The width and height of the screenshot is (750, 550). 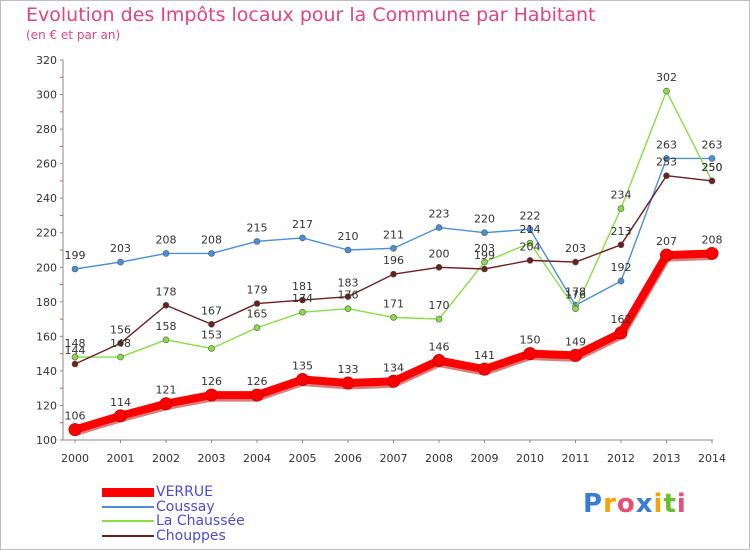 What do you see at coordinates (257, 314) in the screenshot?
I see `data-label-la-chauss-e: 165` at bounding box center [257, 314].